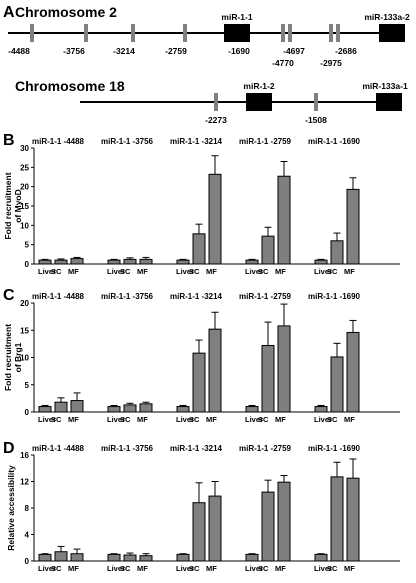 This screenshot has width=416, height=583. Describe the element at coordinates (24, 358) in the screenshot. I see `y-tick-label: 10` at that location.